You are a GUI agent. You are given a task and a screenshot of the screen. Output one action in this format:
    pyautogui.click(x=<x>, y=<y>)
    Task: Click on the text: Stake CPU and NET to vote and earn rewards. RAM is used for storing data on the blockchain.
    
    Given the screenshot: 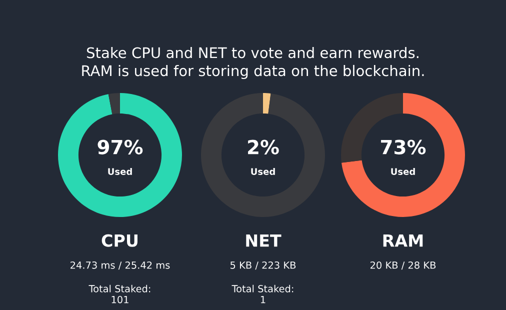 What is the action you would take?
    pyautogui.click(x=253, y=63)
    